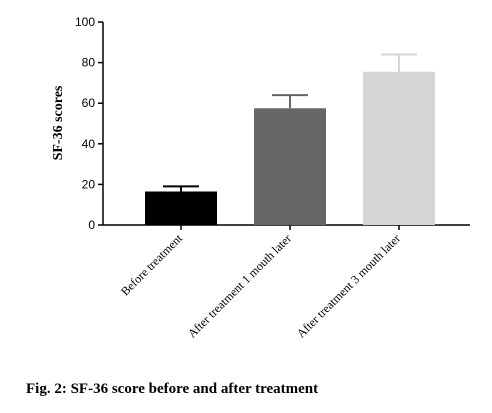 This screenshot has height=413, width=492. Describe the element at coordinates (58, 122) in the screenshot. I see `y-axis-label: SF-36 scores` at that location.